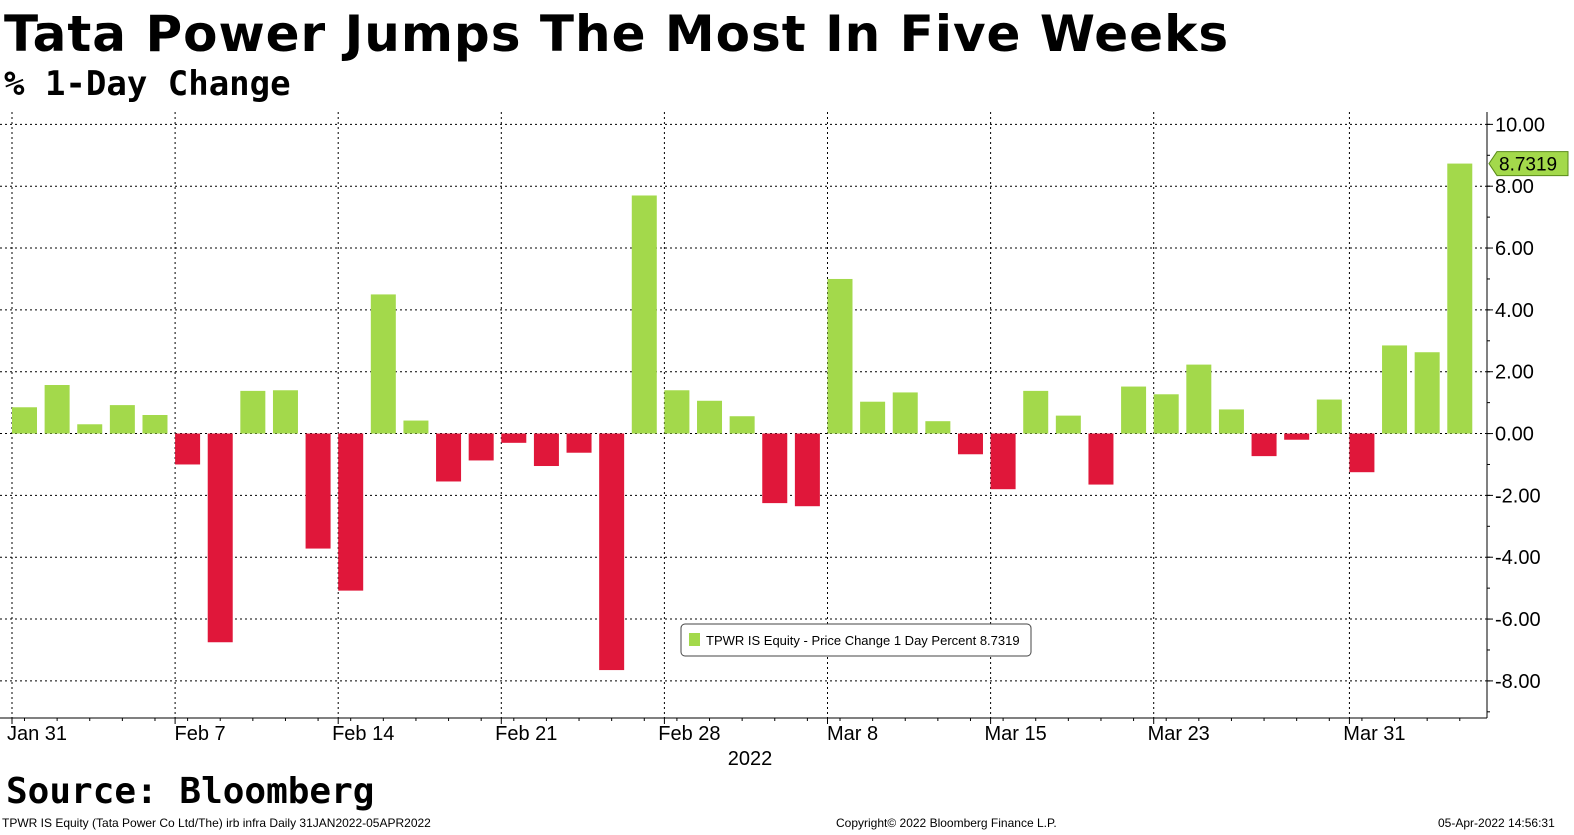 This screenshot has width=1574, height=835. I want to click on legend-swatch, so click(694, 639).